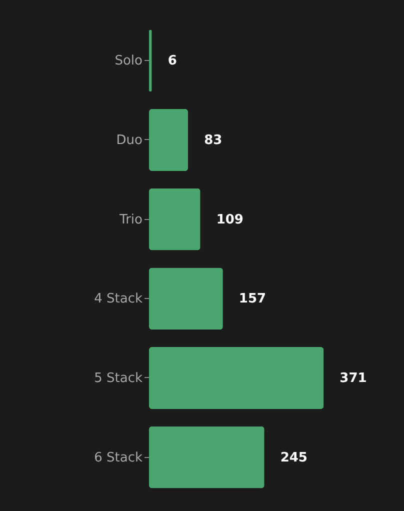  I want to click on data-label: 245, so click(294, 458).